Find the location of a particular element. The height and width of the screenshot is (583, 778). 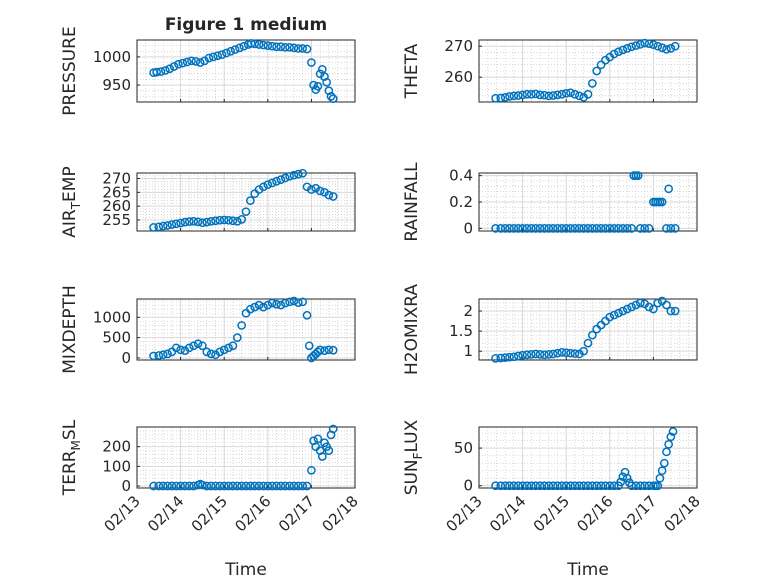

y-tick-label: 260 is located at coordinates (458, 77).